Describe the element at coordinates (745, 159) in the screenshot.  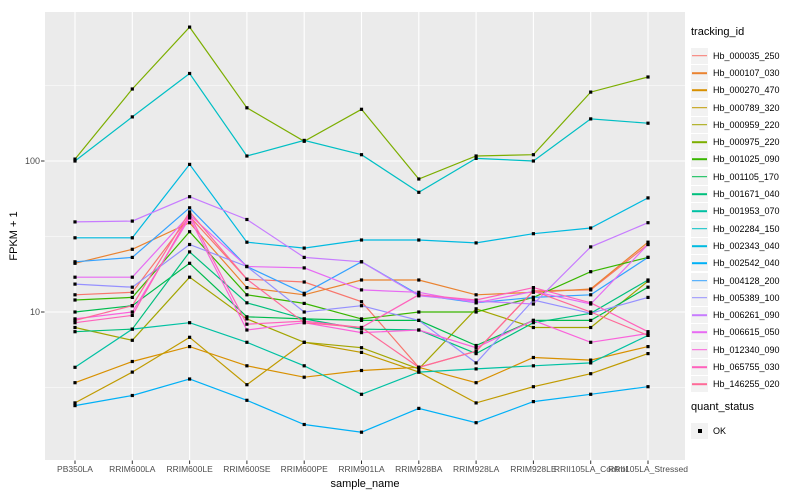
I see `legend-entry-Hb_001025_090: Hb_001025_090` at that location.